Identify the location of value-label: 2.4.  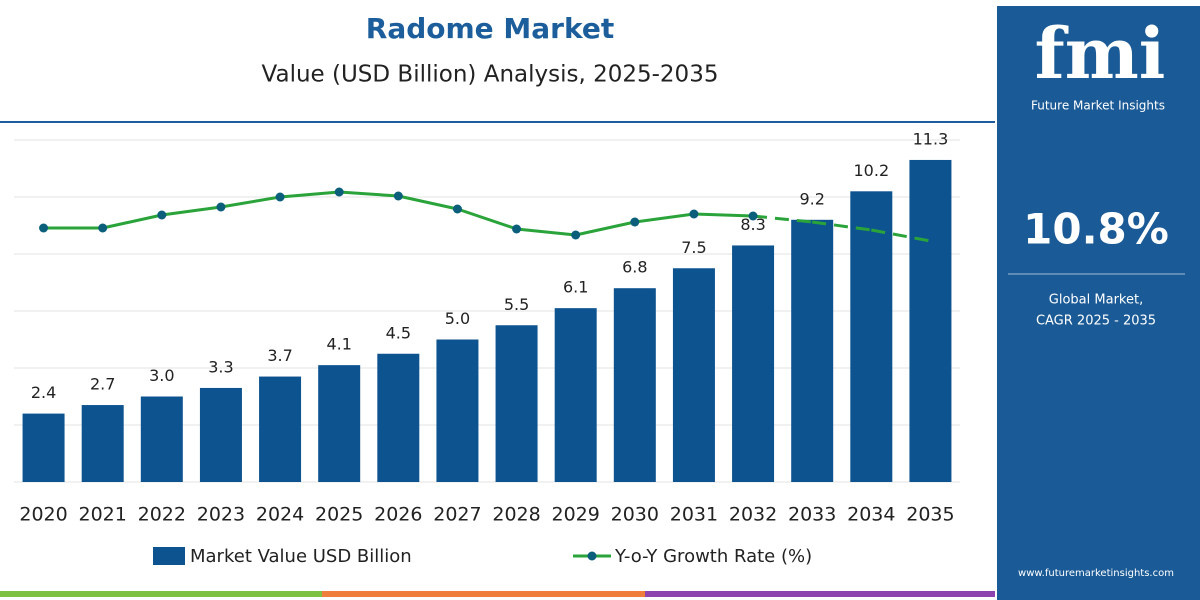
(43, 392).